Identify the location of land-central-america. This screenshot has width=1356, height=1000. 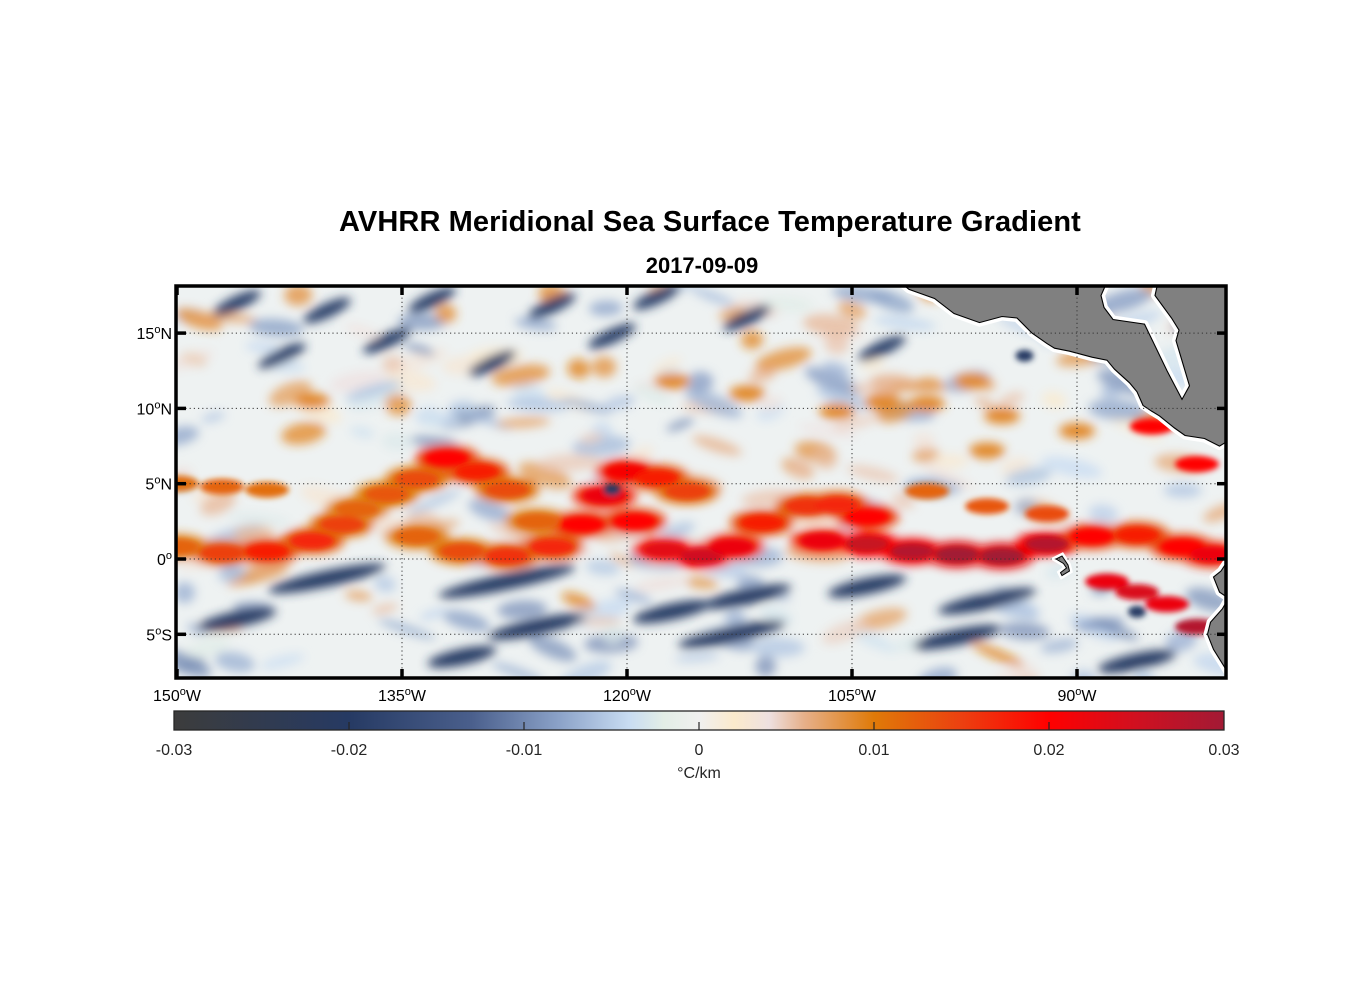
(1065, 367).